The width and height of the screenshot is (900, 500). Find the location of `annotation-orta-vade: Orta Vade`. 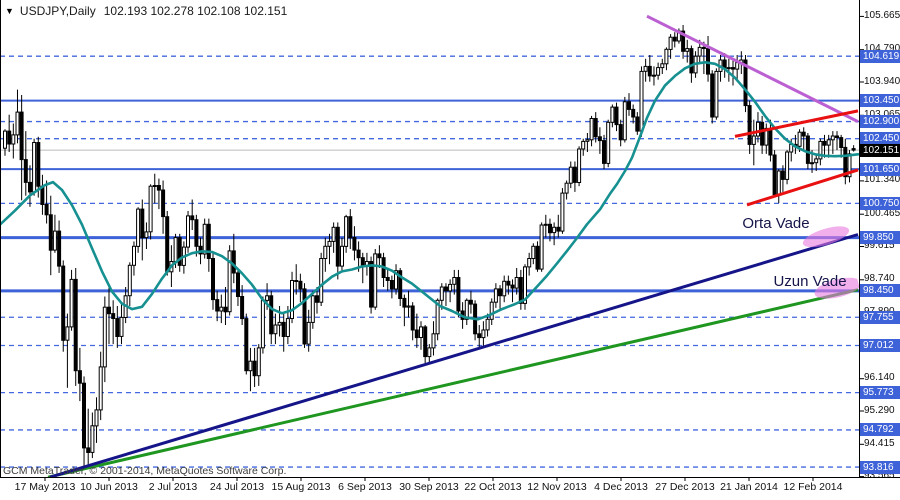

annotation-orta-vade: Orta Vade is located at coordinates (775, 223).